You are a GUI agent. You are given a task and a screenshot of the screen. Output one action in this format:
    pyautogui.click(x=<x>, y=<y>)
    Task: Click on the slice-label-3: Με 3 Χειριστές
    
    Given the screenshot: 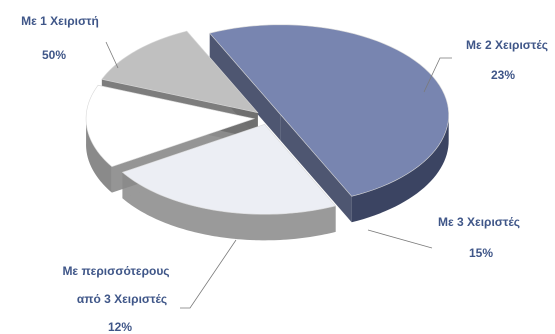 What is the action you would take?
    pyautogui.click(x=479, y=222)
    